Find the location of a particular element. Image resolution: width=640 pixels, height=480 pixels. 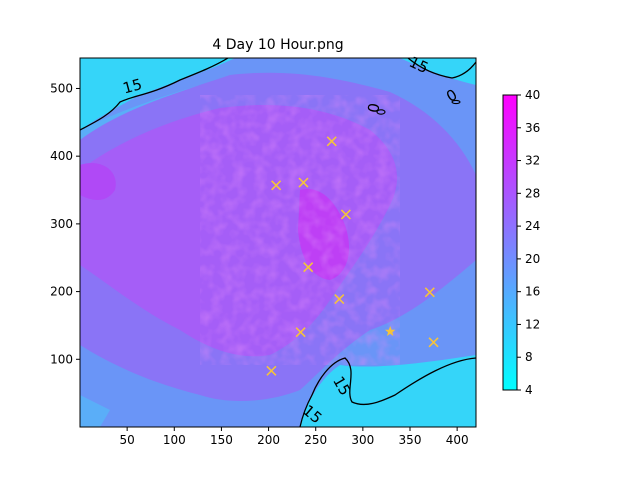

markers is located at coordinates (352, 256).